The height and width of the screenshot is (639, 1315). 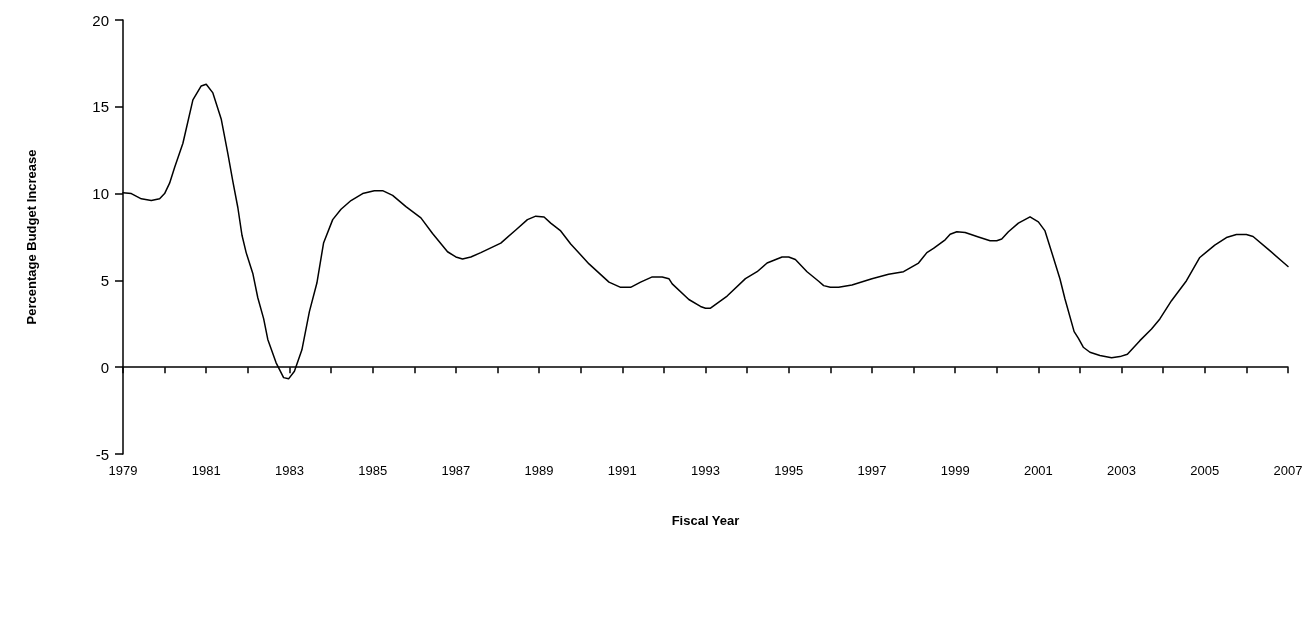 I want to click on x-tick-label: 1987, so click(x=456, y=470).